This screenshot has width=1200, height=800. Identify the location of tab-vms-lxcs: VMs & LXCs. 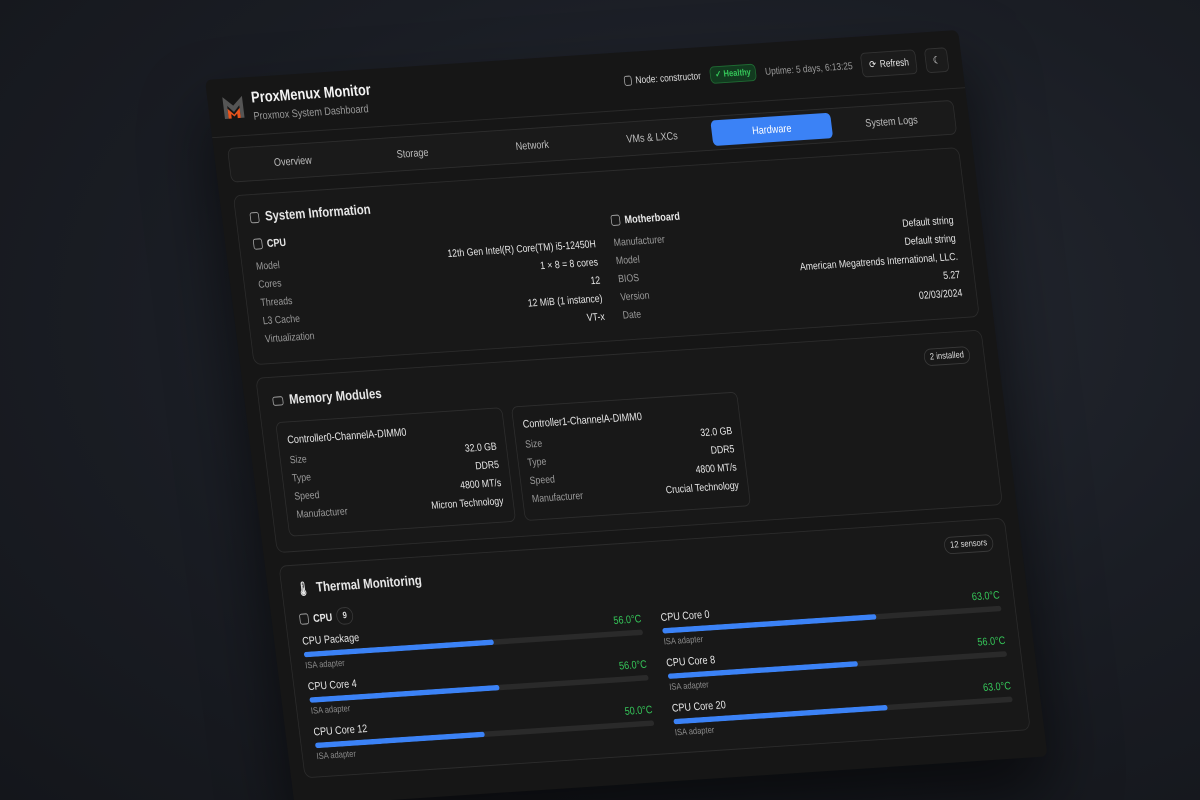
(652, 137).